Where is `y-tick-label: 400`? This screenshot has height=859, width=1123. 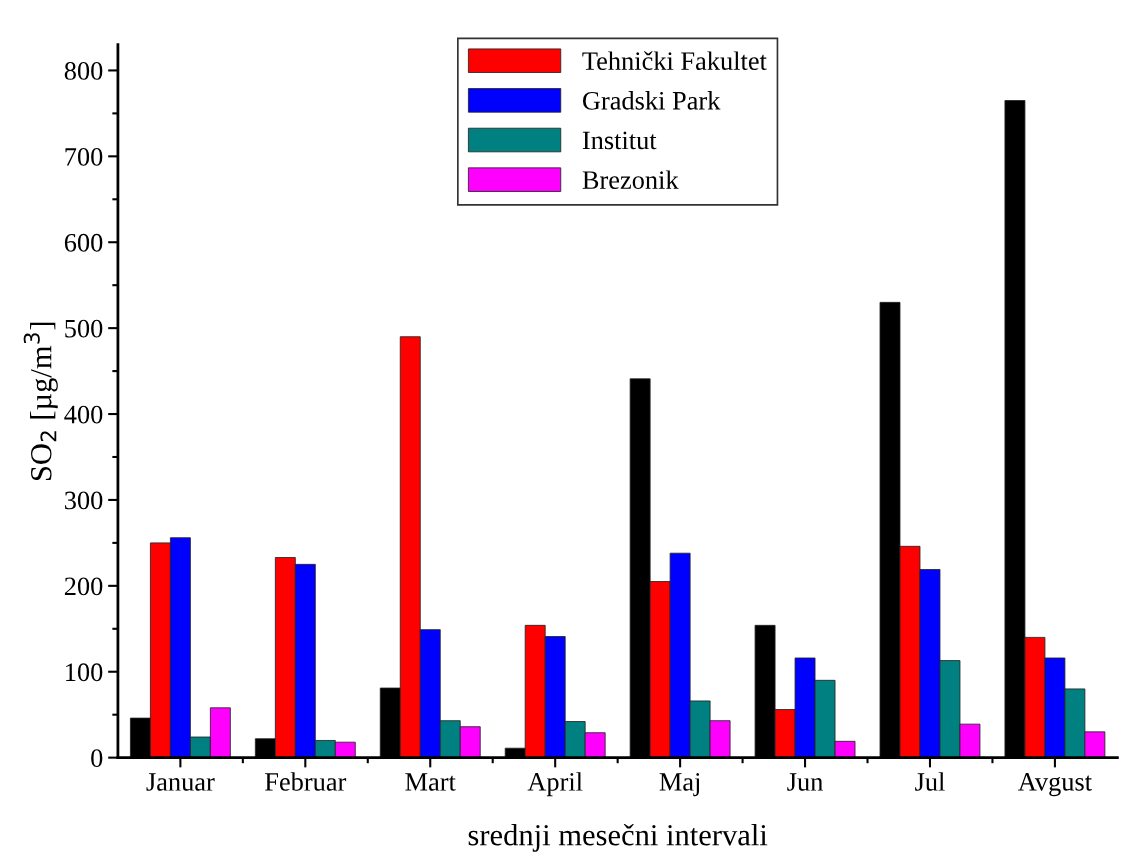
y-tick-label: 400 is located at coordinates (83, 414).